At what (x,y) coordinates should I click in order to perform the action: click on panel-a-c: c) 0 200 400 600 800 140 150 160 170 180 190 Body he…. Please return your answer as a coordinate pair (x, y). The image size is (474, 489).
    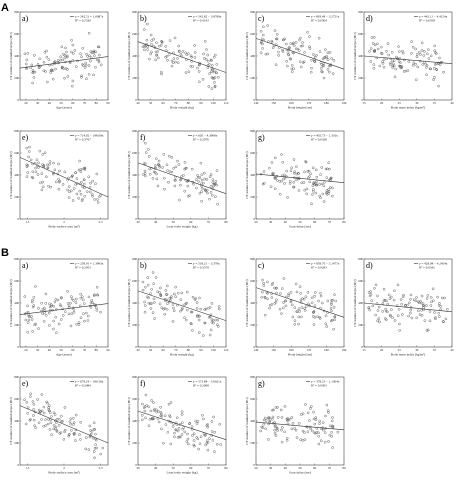
    Looking at the image, I should click on (296, 60).